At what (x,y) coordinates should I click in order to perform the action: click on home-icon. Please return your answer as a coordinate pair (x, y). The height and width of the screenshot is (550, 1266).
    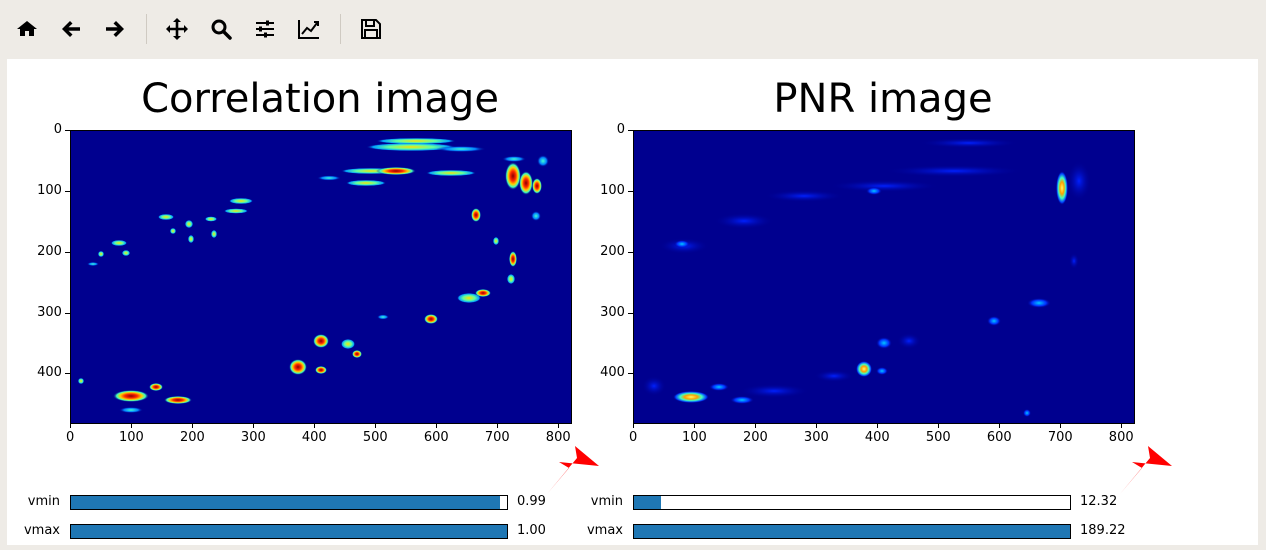
    Looking at the image, I should click on (27, 28).